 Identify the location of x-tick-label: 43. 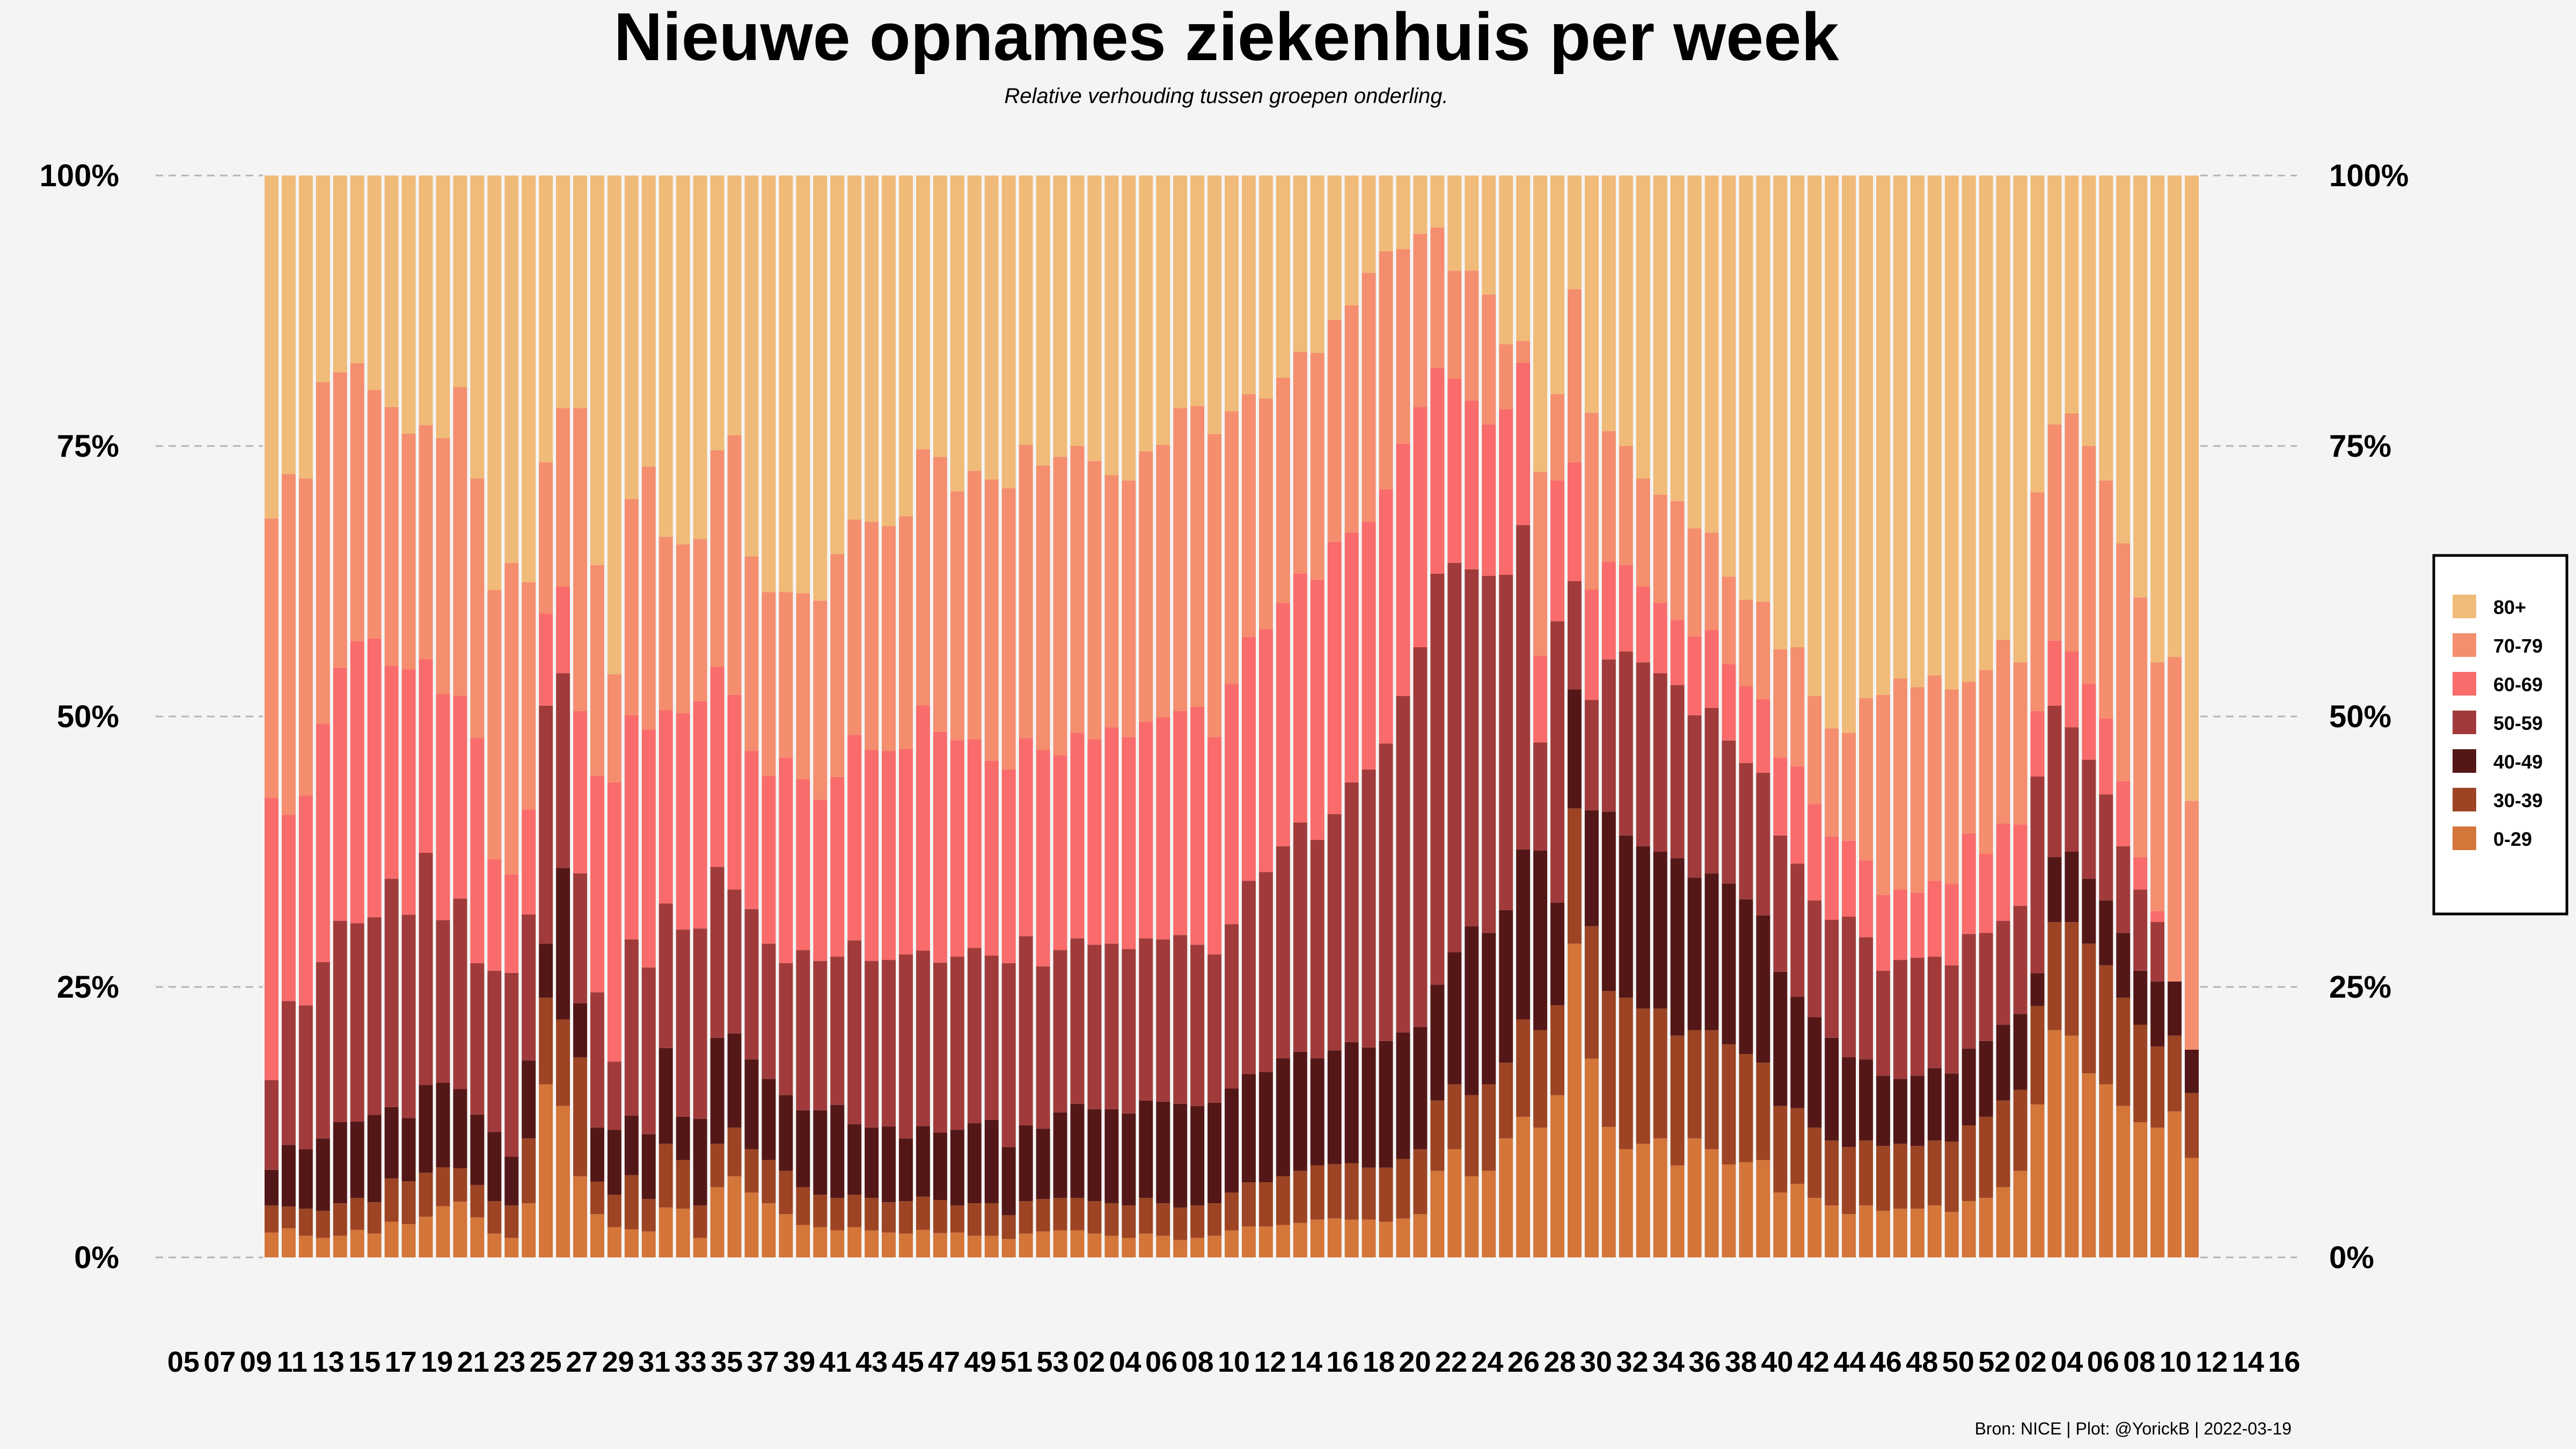
(871, 1362).